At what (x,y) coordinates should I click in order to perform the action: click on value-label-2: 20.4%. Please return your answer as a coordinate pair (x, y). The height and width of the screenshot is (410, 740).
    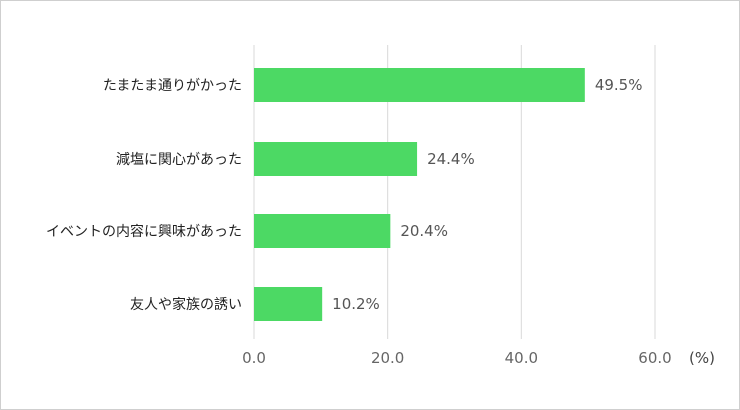
    Looking at the image, I should click on (424, 231).